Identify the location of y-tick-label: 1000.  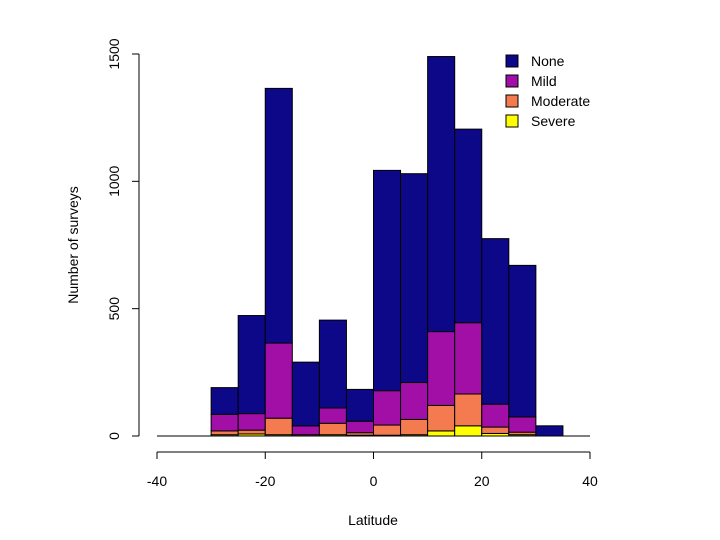
(114, 181).